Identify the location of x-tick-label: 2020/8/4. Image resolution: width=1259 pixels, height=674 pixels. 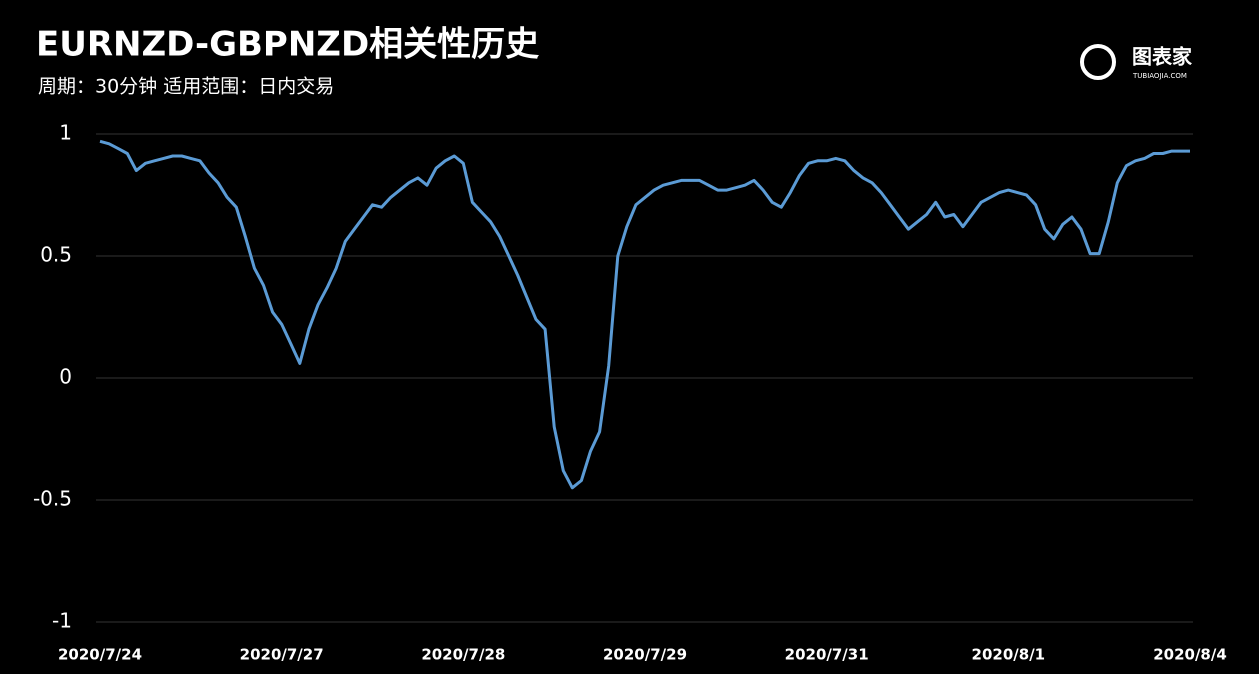
(1190, 655).